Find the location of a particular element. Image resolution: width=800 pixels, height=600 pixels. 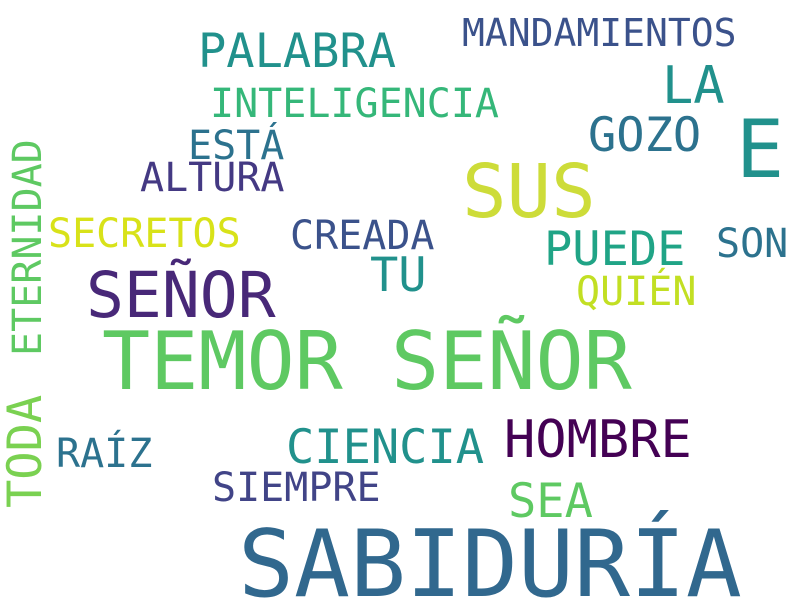

word-hombre: HOMBRE is located at coordinates (598, 440).